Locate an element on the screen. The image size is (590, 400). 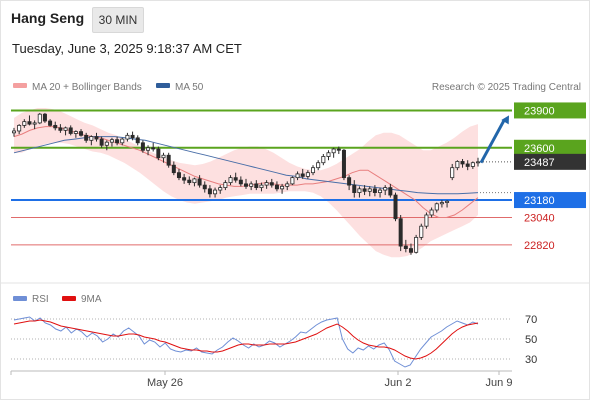
last-price-label: 23487 is located at coordinates (539, 163).